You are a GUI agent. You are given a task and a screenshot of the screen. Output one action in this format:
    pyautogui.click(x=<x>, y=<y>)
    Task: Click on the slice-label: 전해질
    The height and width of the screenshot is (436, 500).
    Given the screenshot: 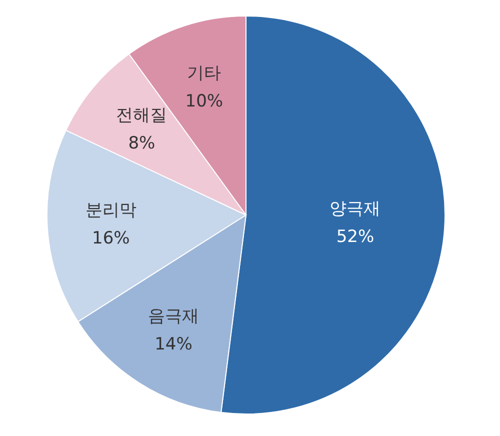 What is the action you would take?
    pyautogui.click(x=142, y=116)
    